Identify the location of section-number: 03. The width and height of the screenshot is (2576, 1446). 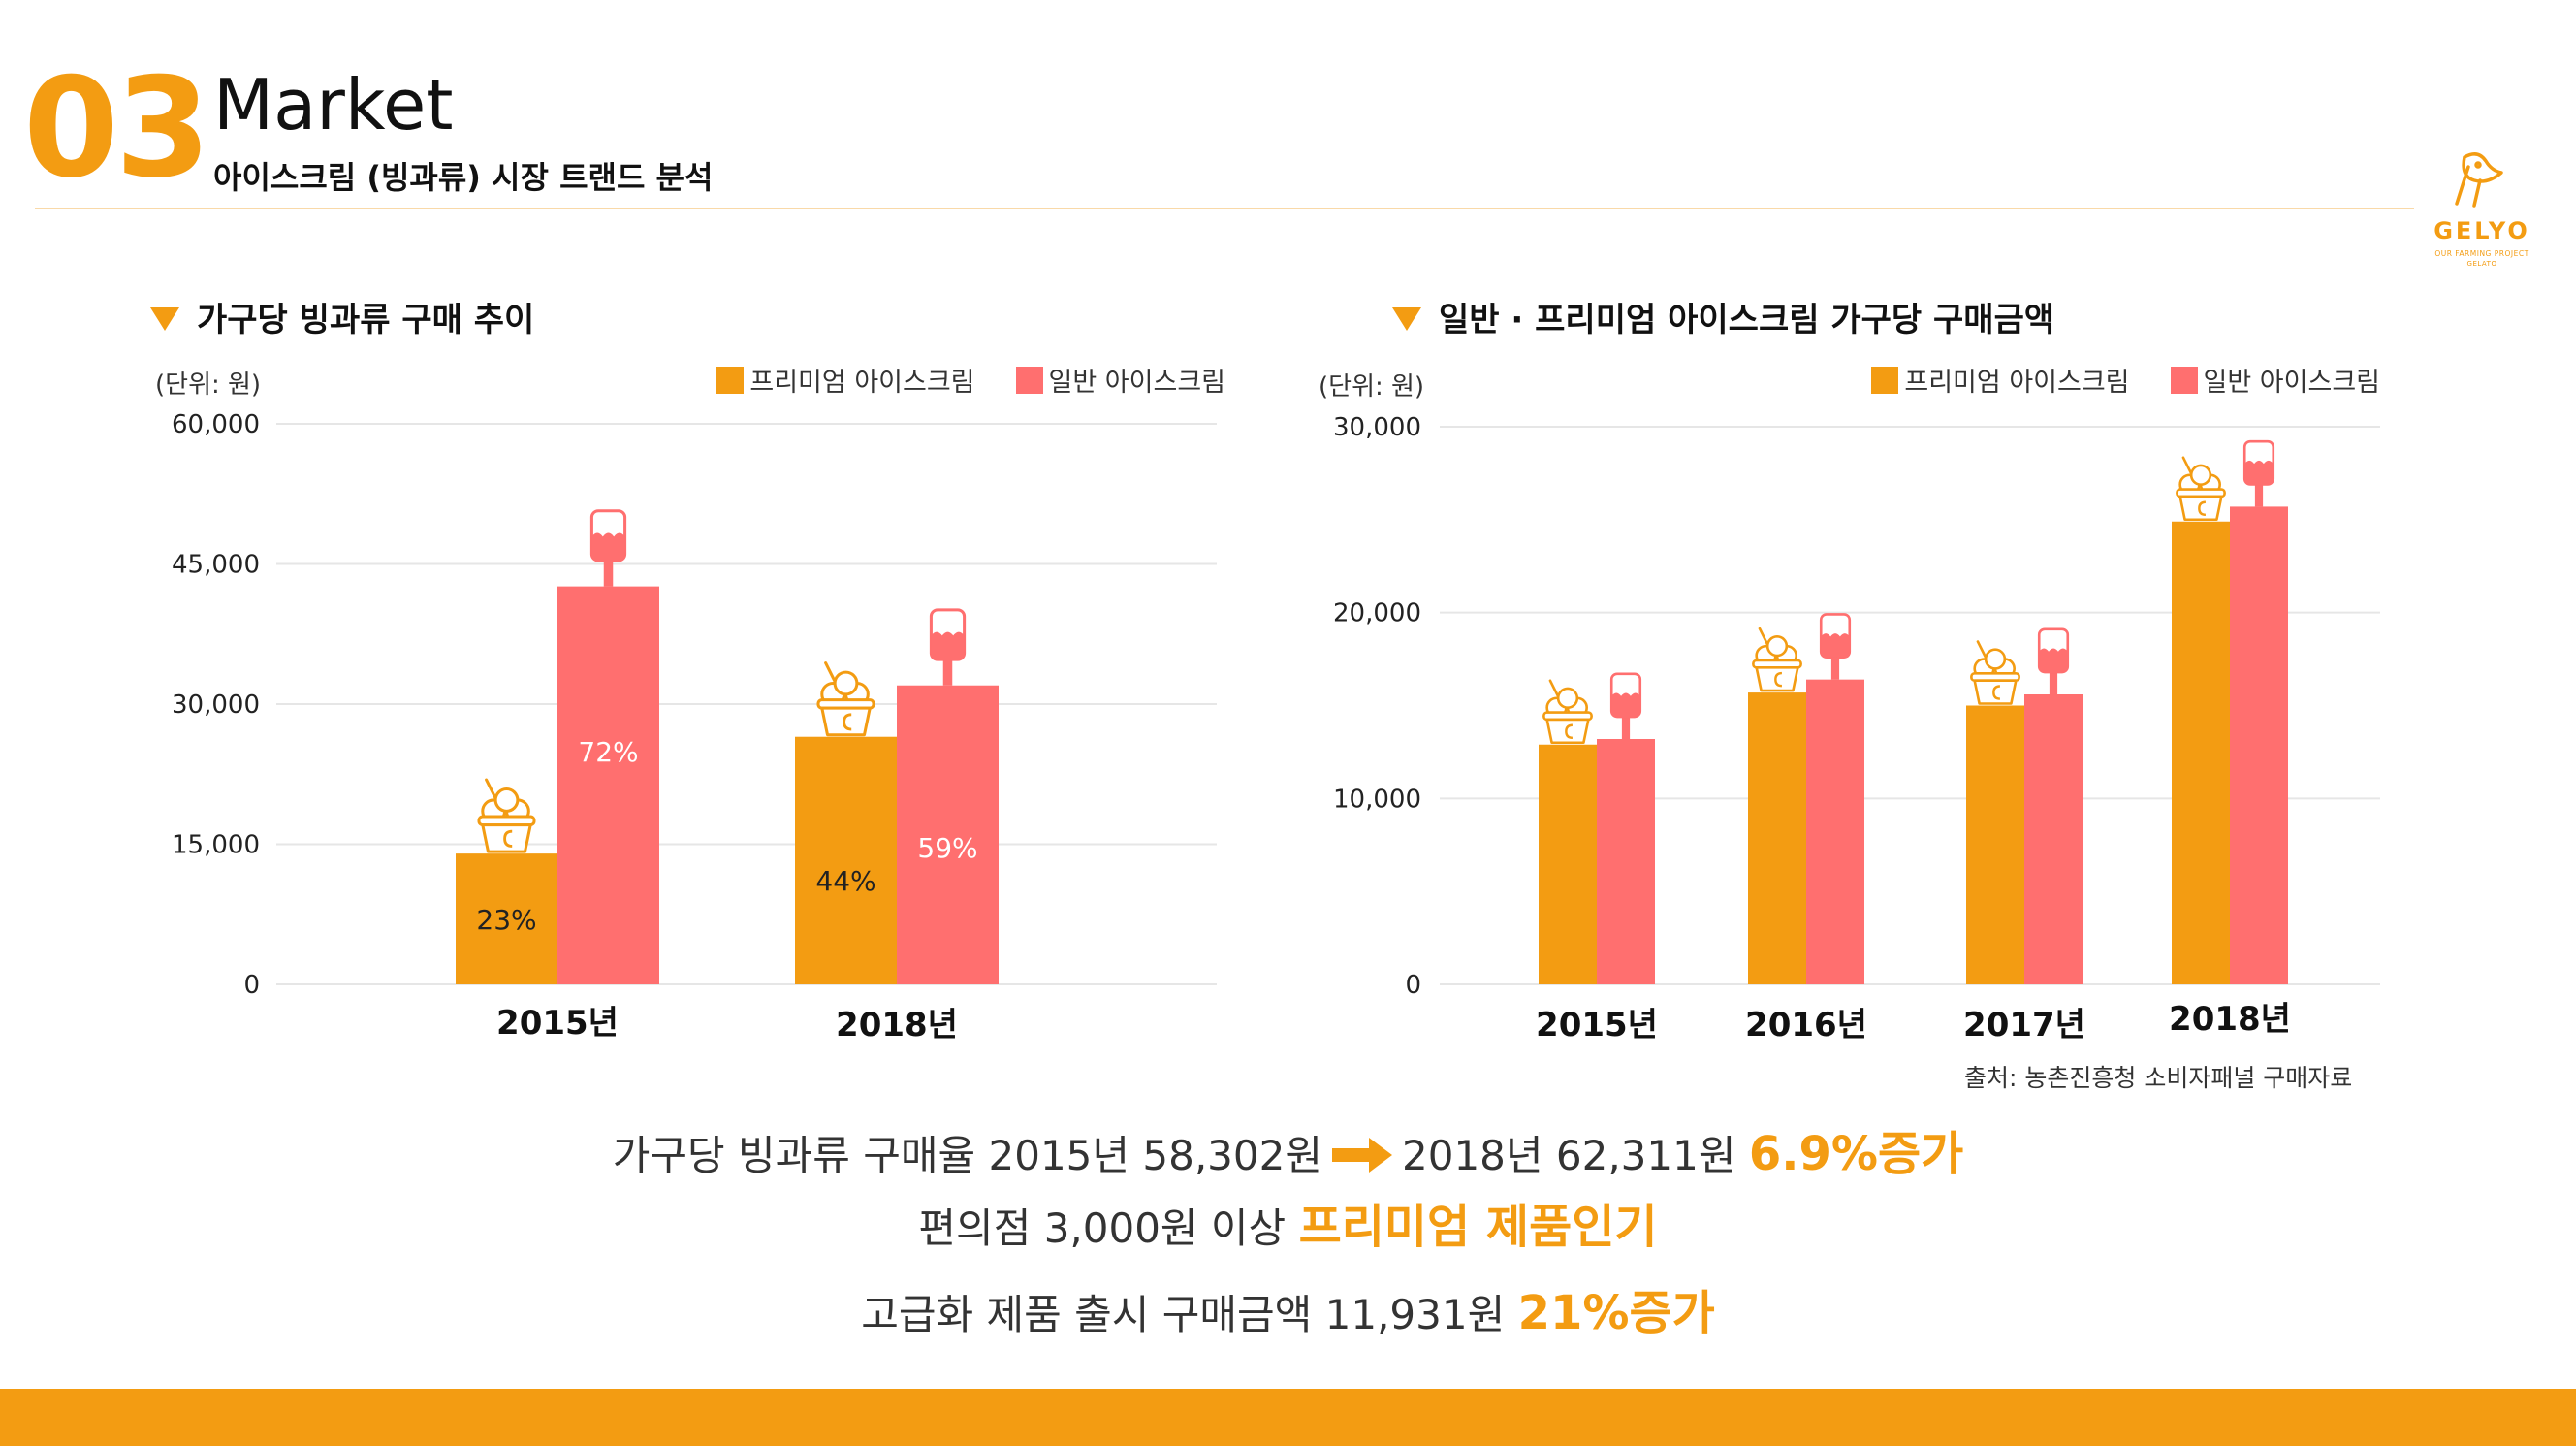
(117, 128).